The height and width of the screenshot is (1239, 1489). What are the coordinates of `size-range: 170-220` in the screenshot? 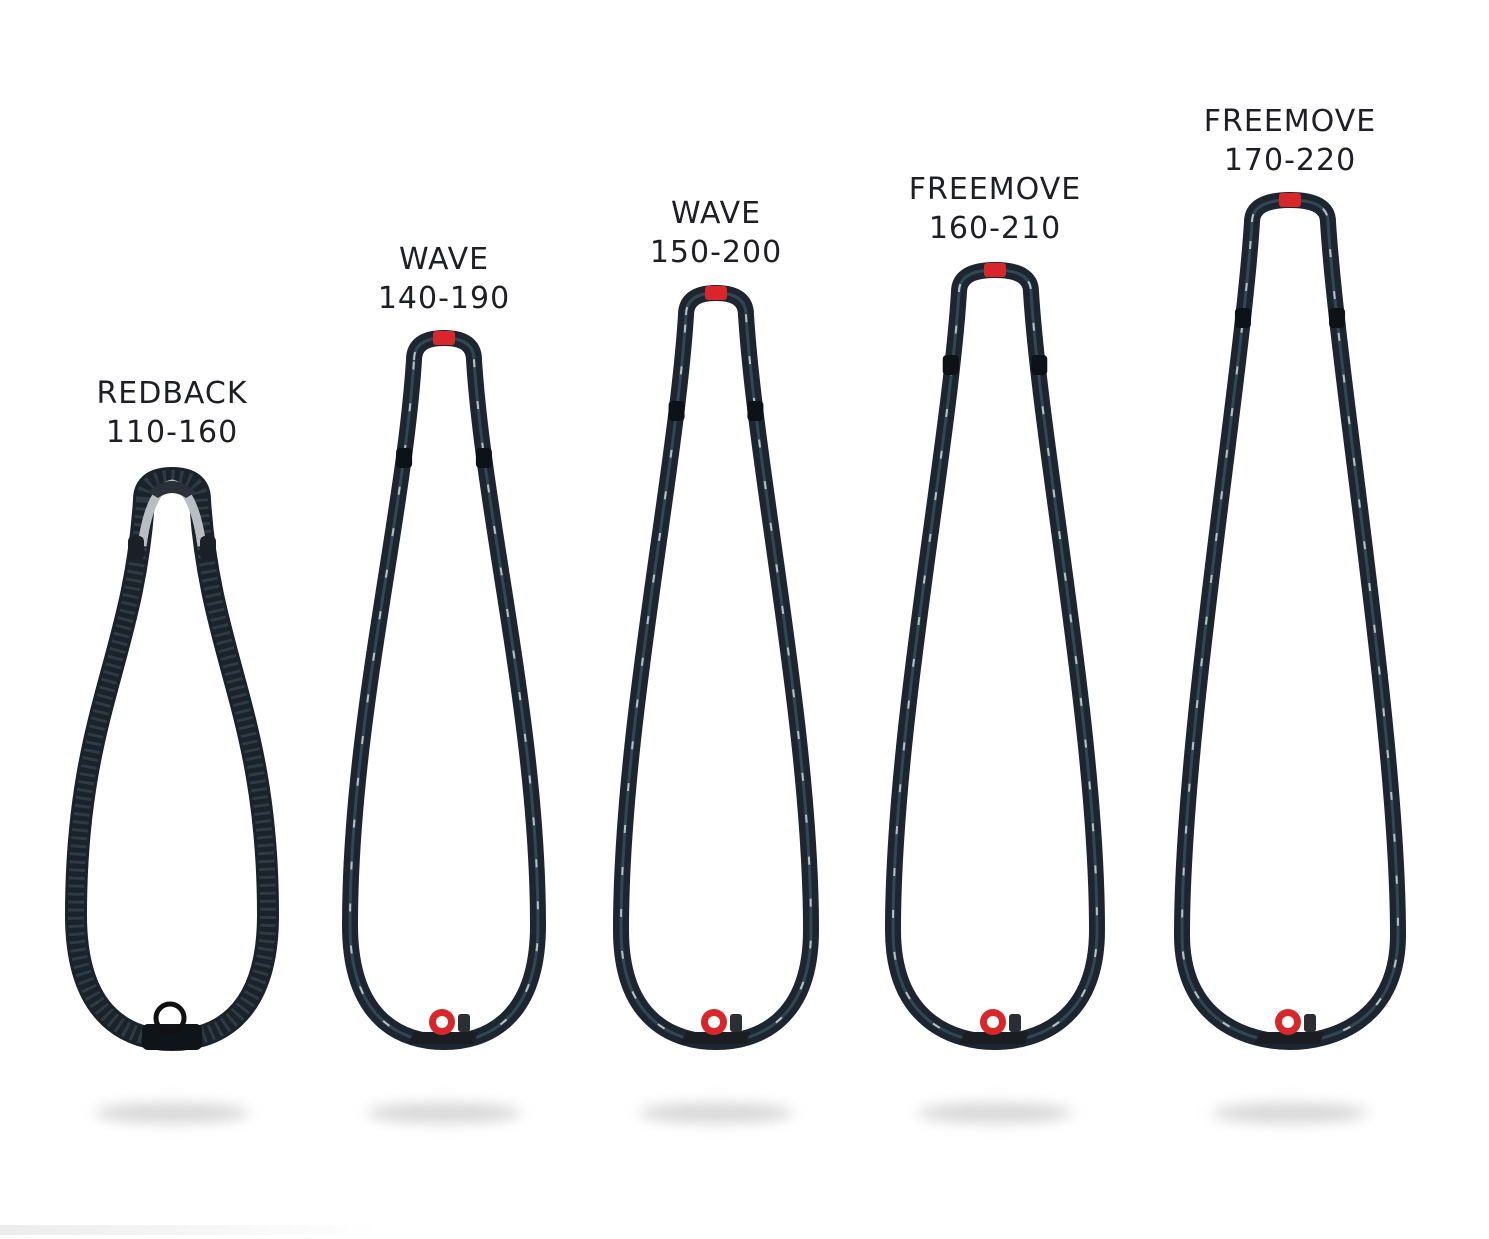 It's located at (1290, 160).